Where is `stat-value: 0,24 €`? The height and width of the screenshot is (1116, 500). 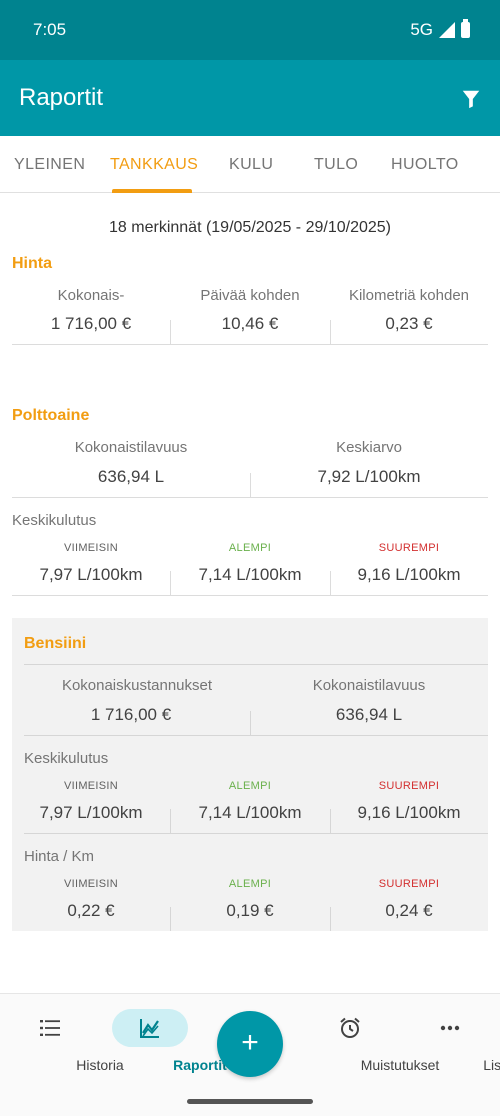
stat-value: 0,24 € is located at coordinates (409, 910).